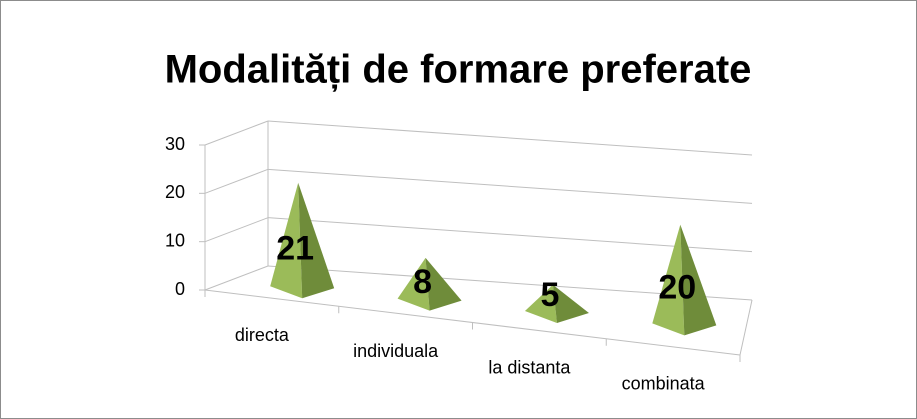 Image resolution: width=917 pixels, height=419 pixels. Describe the element at coordinates (262, 335) in the screenshot. I see `x-tick-label: directa` at that location.